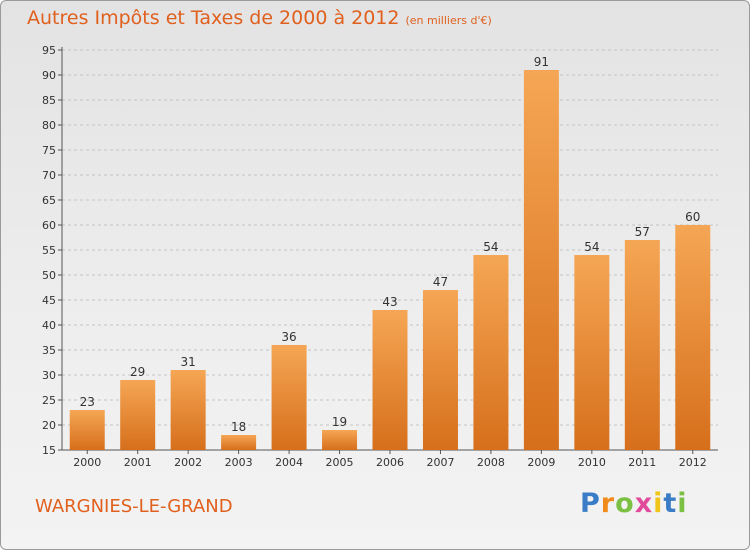 The image size is (750, 550). Describe the element at coordinates (591, 247) in the screenshot. I see `data-label-2010: 54` at that location.